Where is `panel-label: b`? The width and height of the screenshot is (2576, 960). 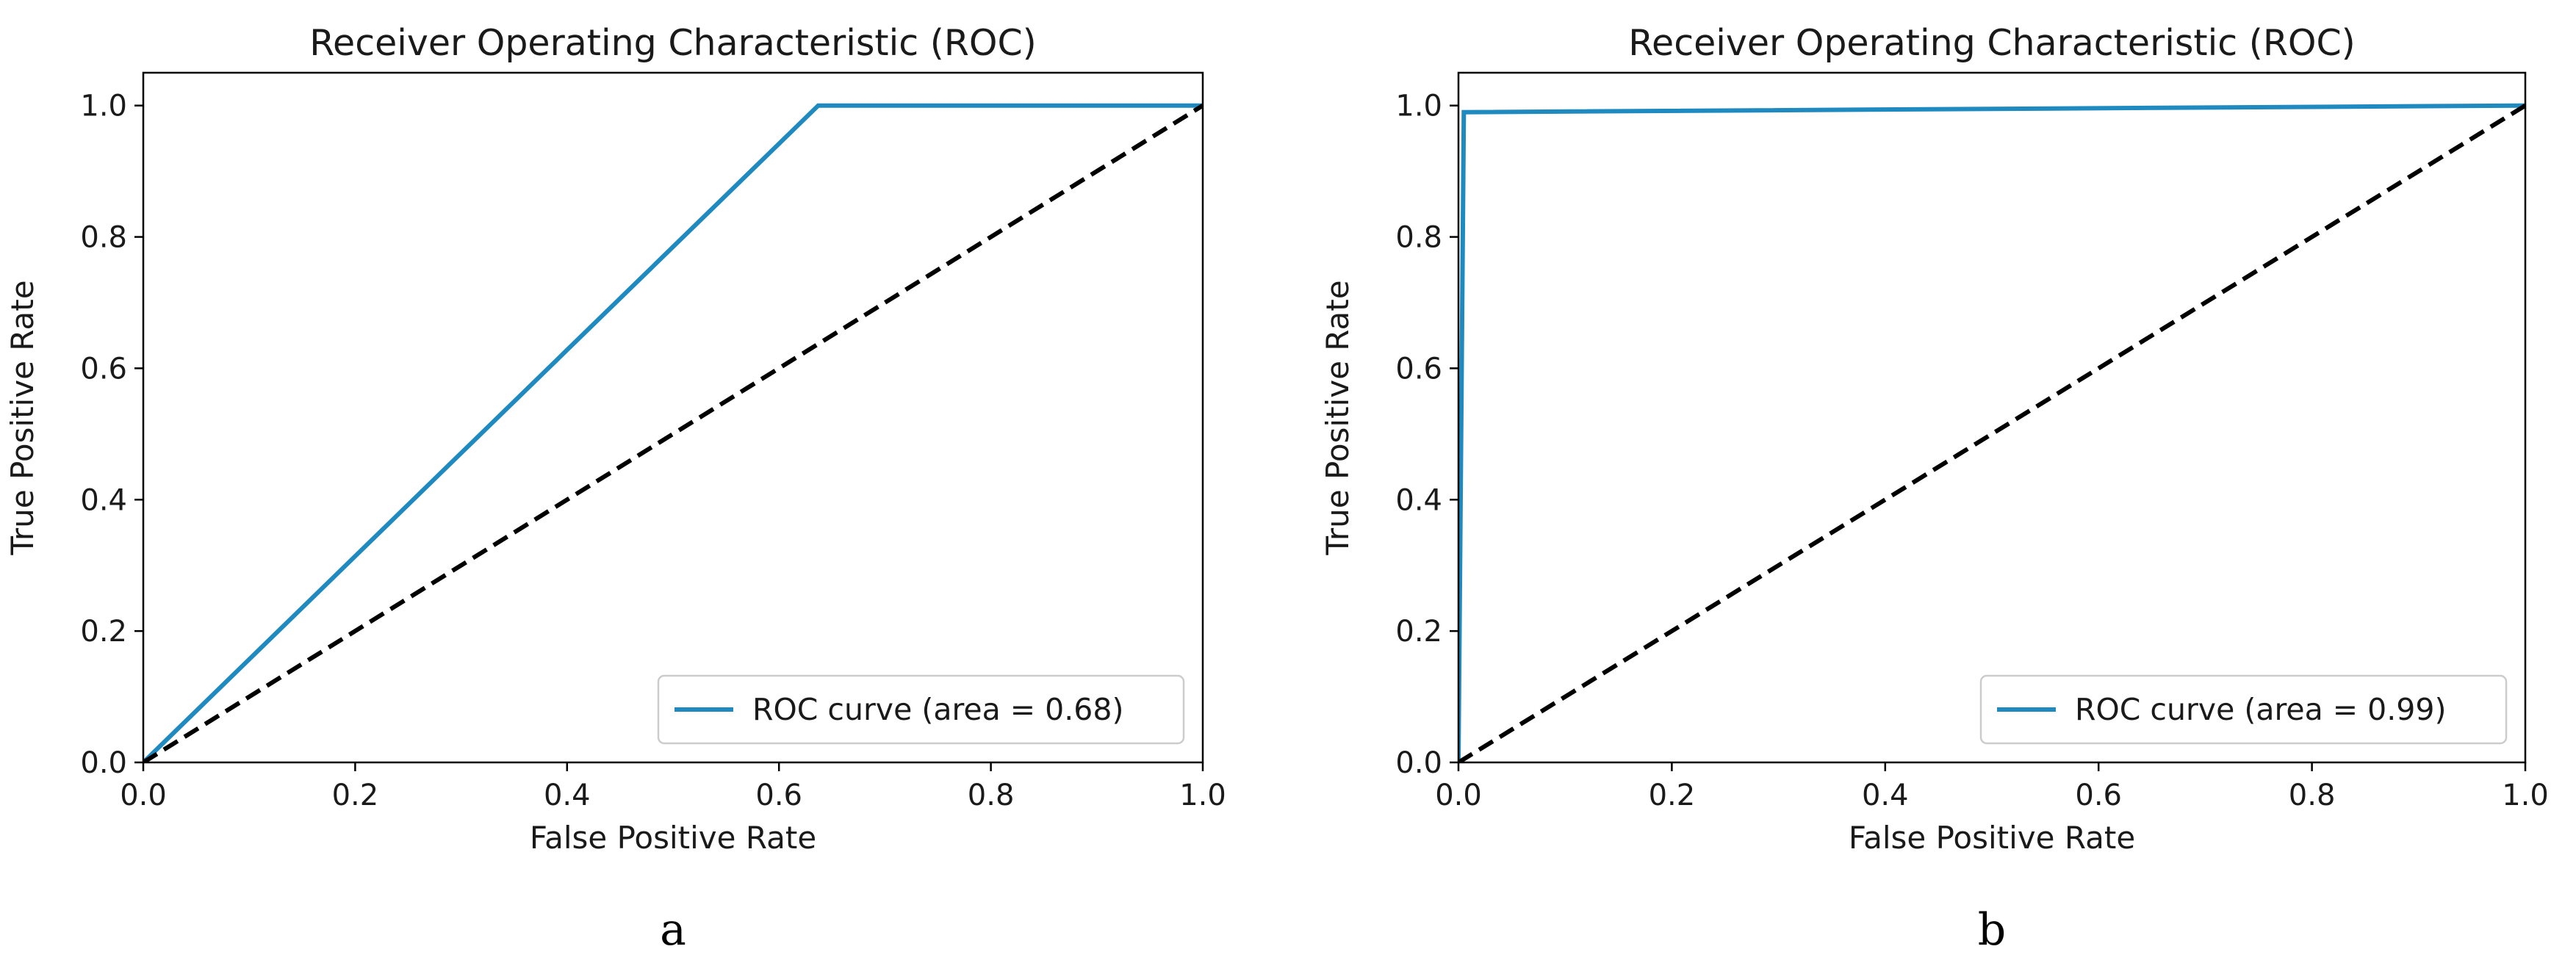
panel-label: b is located at coordinates (1992, 930).